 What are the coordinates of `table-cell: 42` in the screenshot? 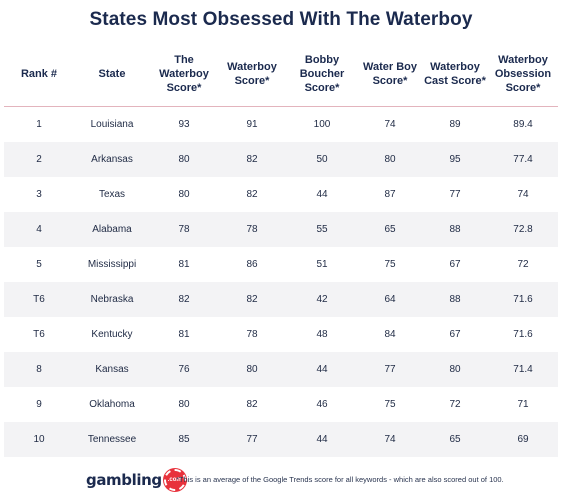 It's located at (322, 299).